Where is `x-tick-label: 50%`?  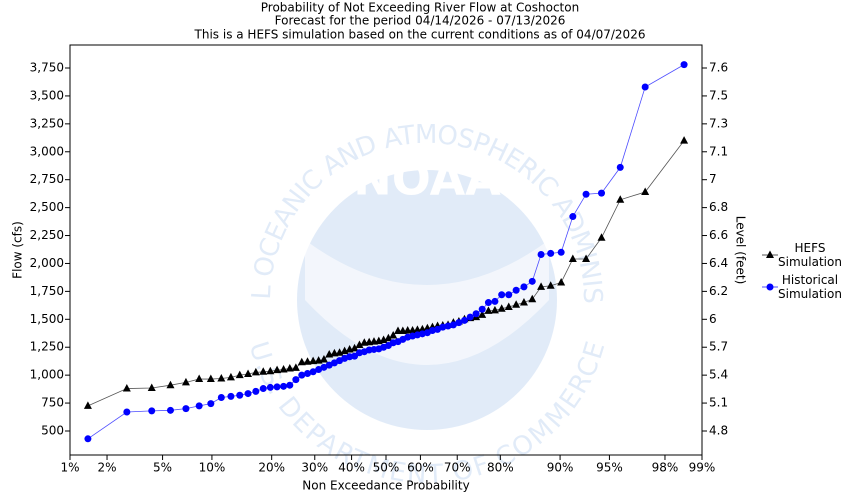 x-tick-label: 50% is located at coordinates (386, 468).